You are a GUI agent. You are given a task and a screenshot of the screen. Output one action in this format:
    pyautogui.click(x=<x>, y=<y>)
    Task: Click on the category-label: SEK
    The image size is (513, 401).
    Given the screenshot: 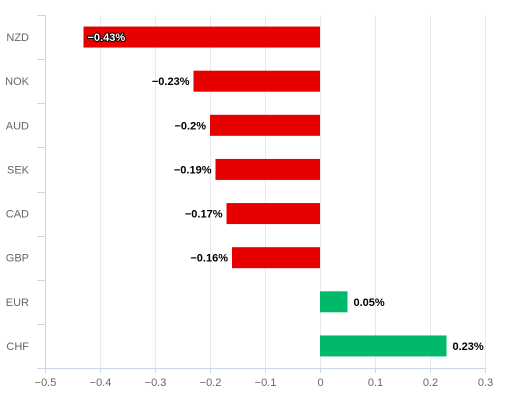 What is the action you would take?
    pyautogui.click(x=18, y=170)
    